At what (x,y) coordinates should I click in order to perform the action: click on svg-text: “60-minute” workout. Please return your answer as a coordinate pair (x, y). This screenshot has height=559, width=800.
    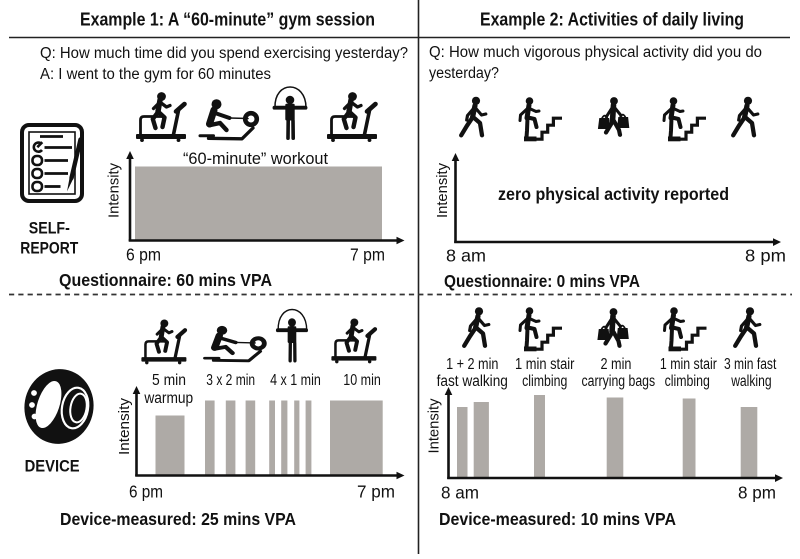
    Looking at the image, I should click on (255, 159).